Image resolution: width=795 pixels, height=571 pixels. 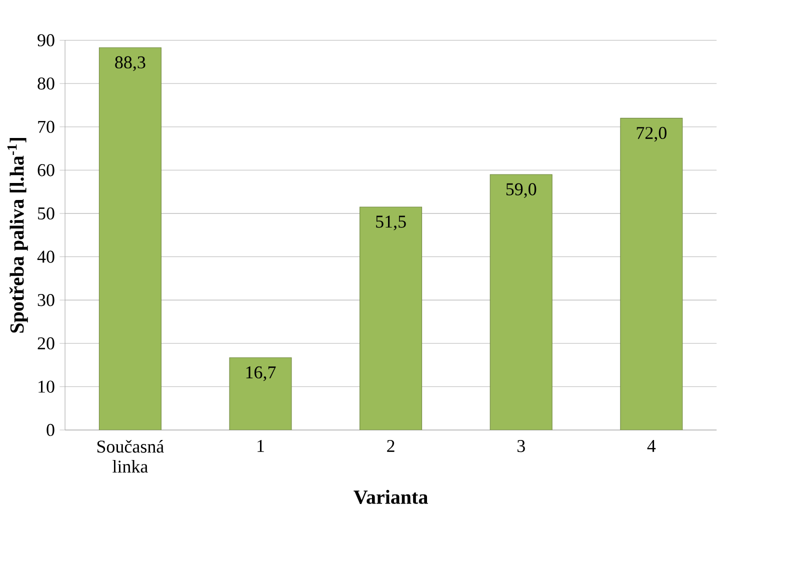 What do you see at coordinates (46, 343) in the screenshot?
I see `y-tick-label: 20` at bounding box center [46, 343].